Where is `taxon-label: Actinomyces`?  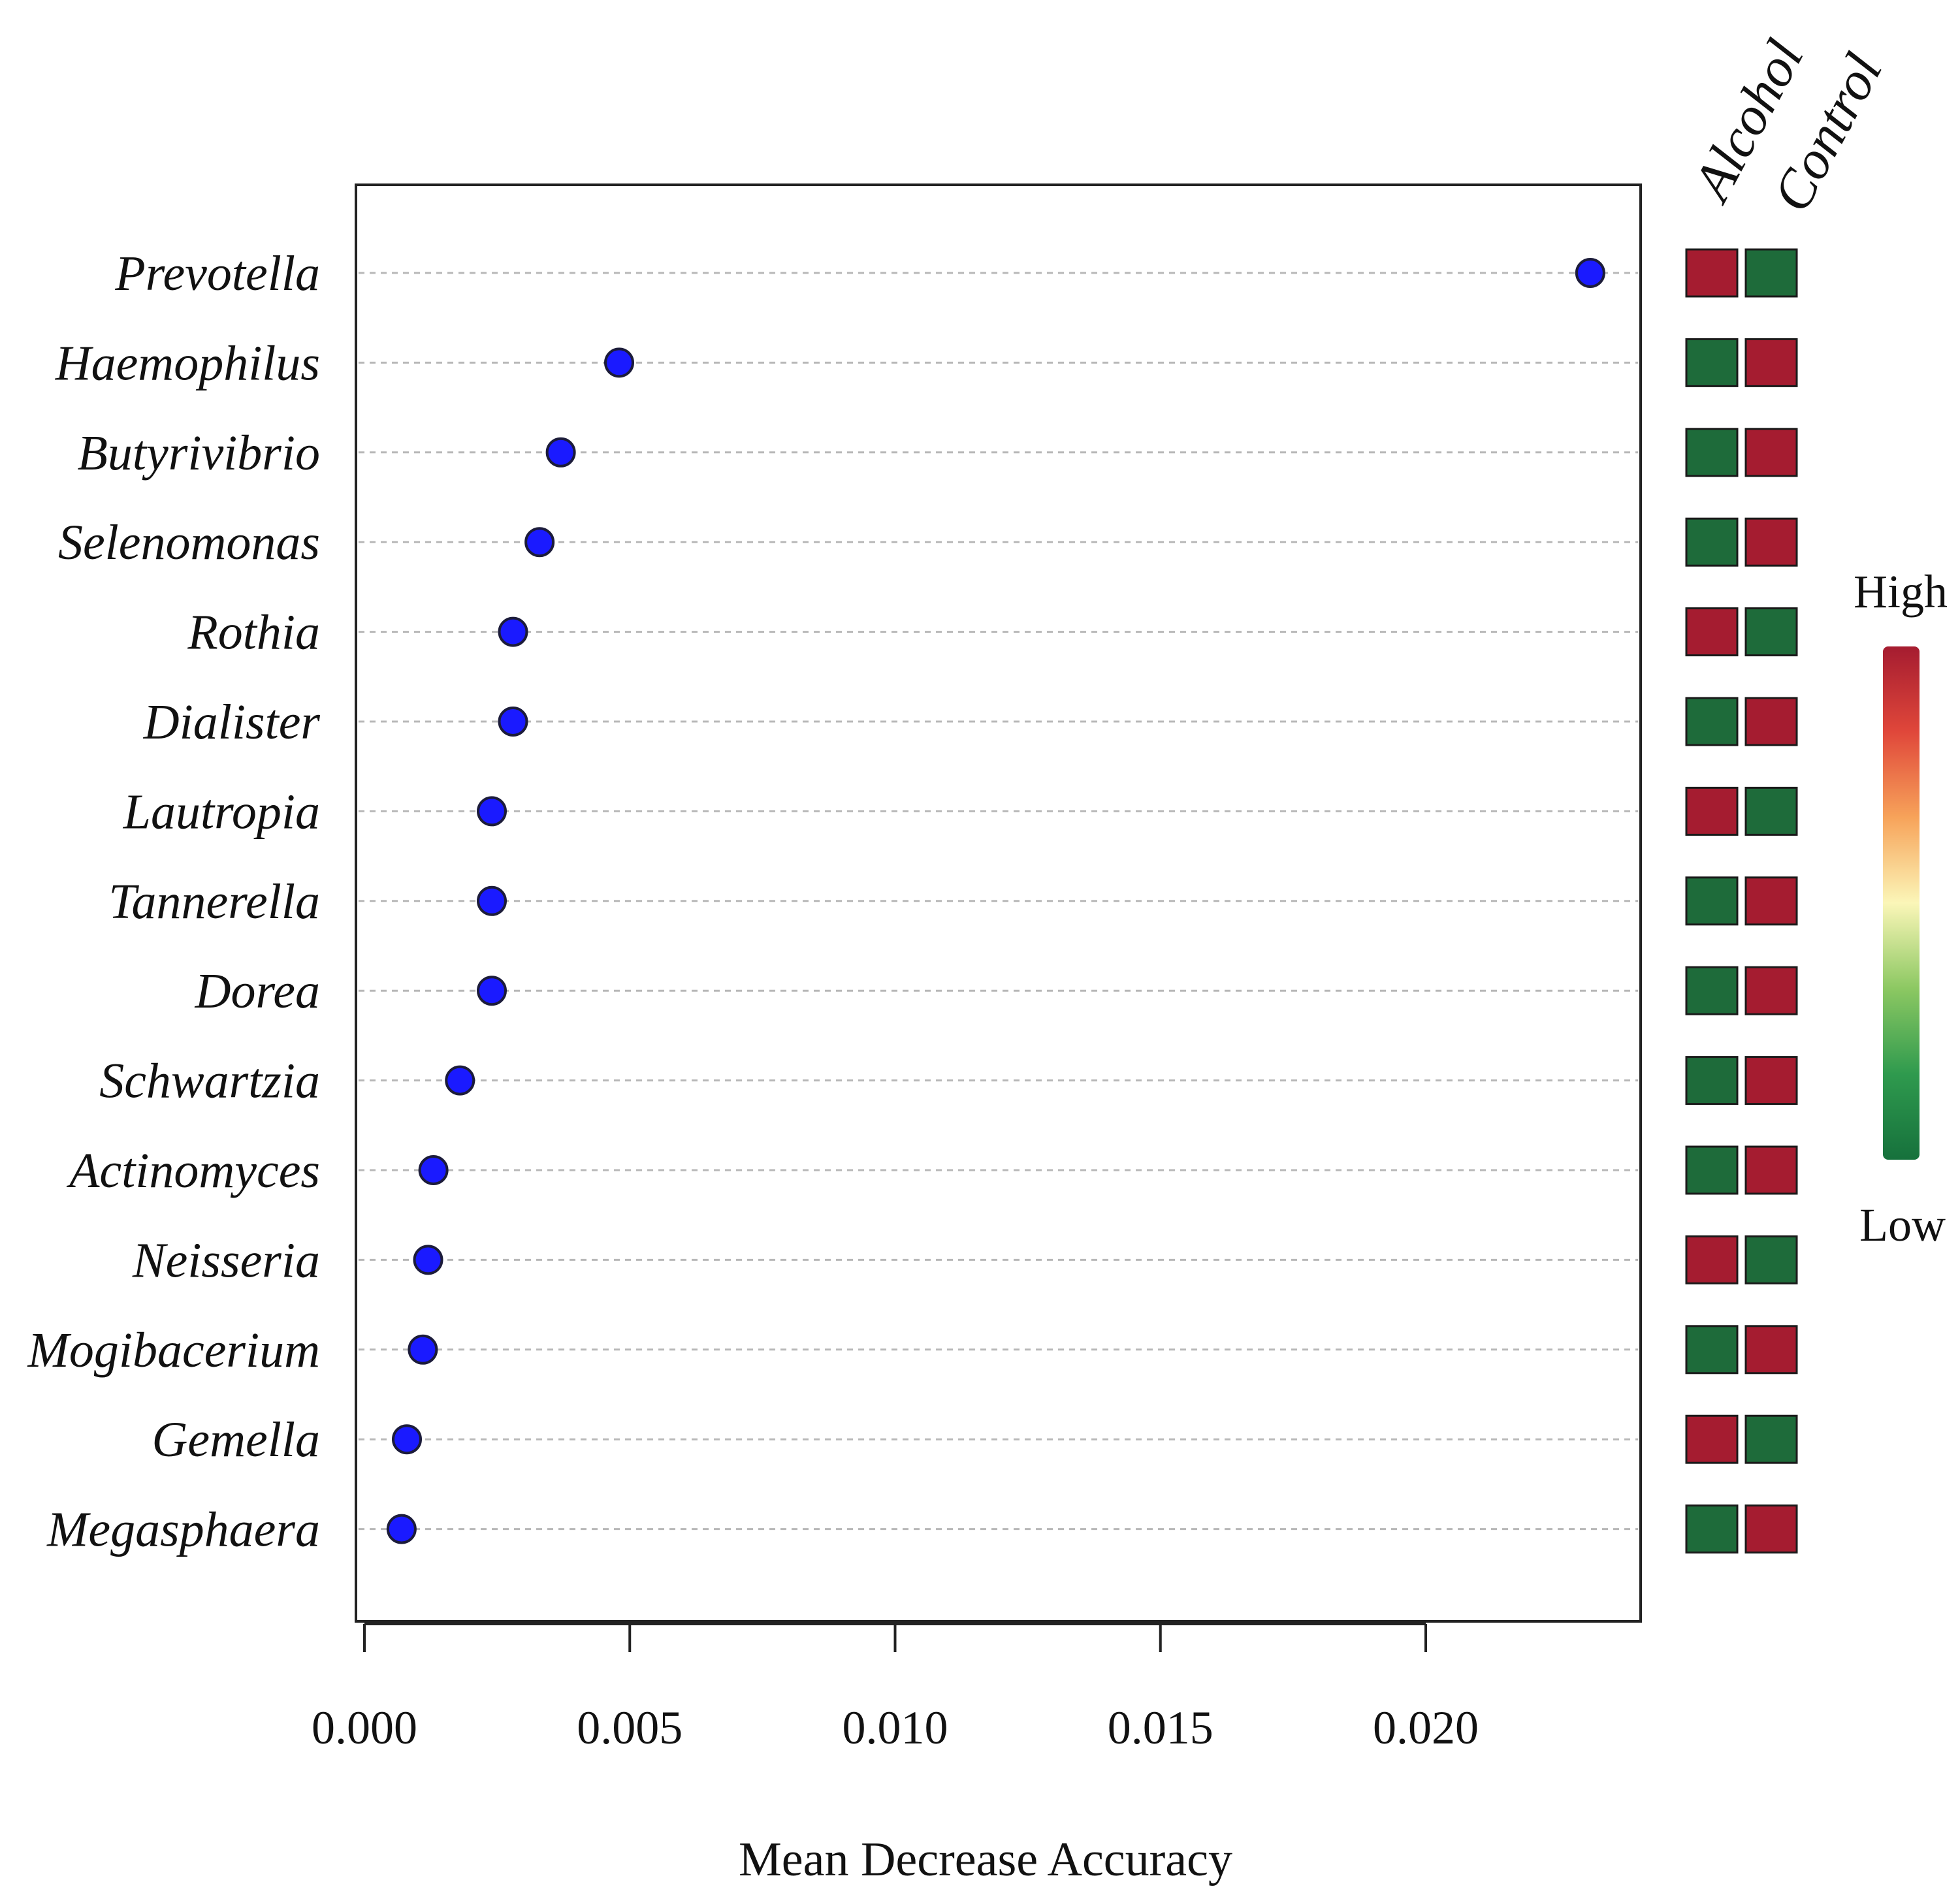 taxon-label: Actinomyces is located at coordinates (193, 1171).